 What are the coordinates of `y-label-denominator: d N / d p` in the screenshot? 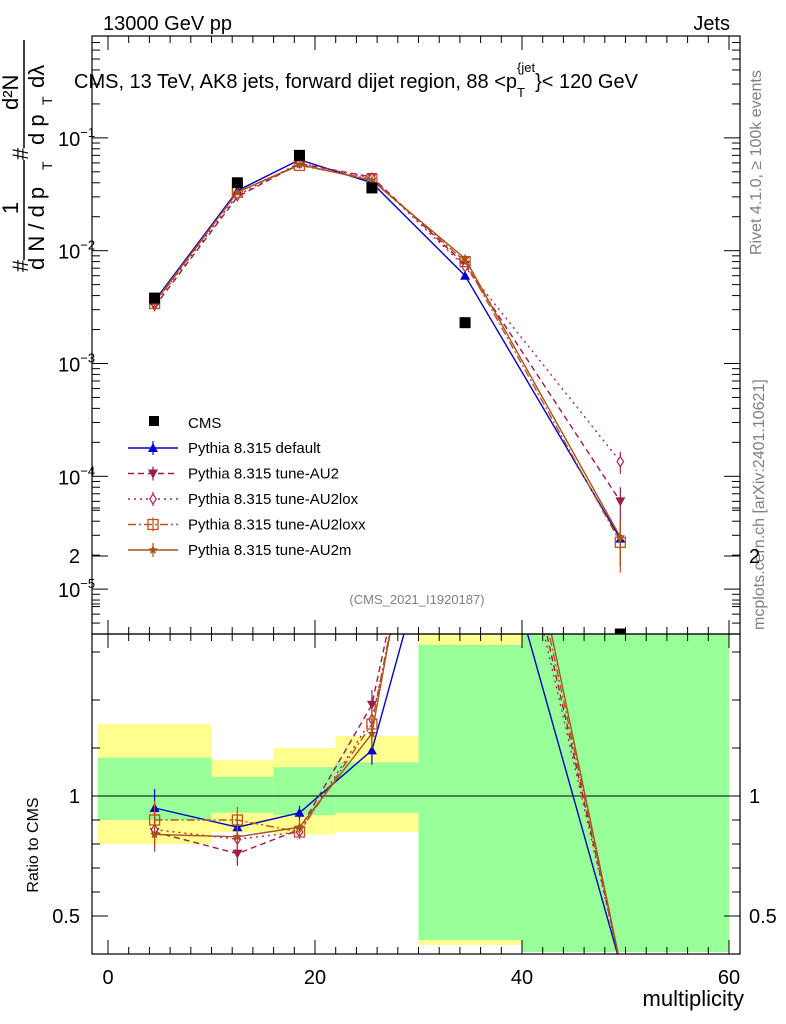 It's located at (36, 228).